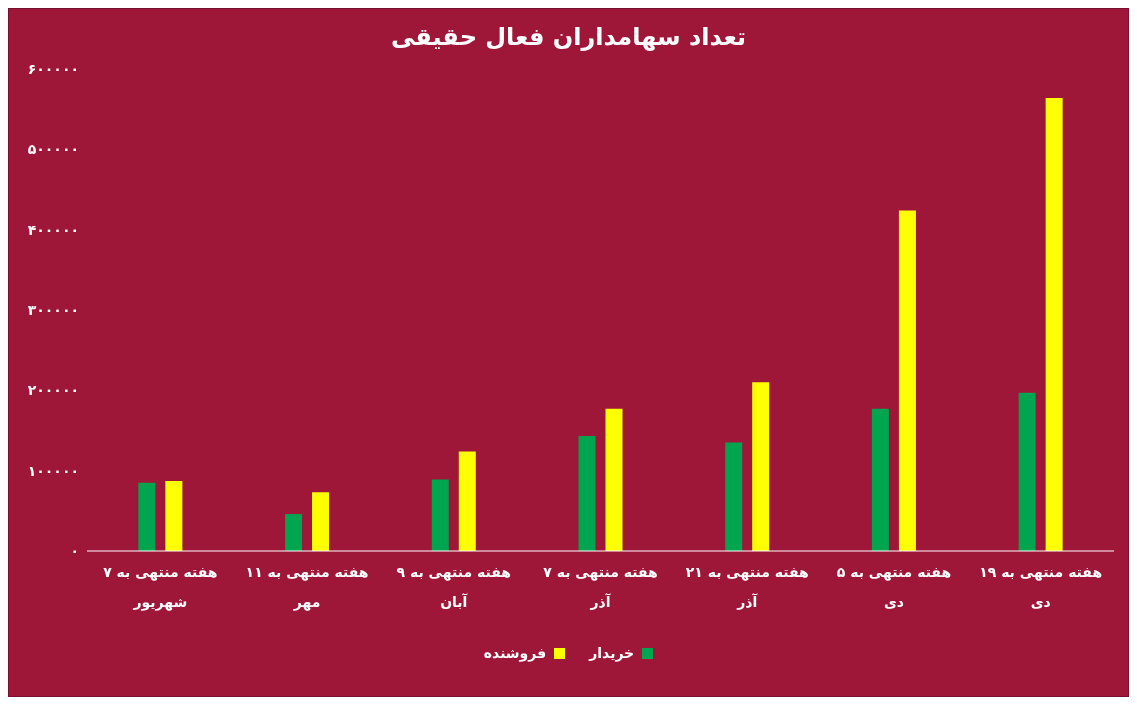  What do you see at coordinates (515, 653) in the screenshot?
I see `legend-label: فروشنده` at bounding box center [515, 653].